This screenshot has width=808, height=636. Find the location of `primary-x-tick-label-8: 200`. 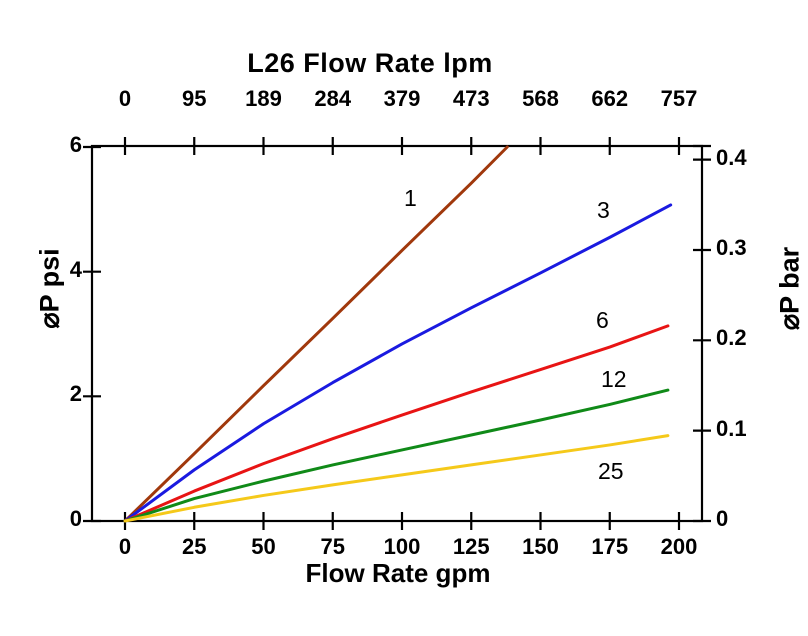

primary-x-tick-label-8: 200 is located at coordinates (679, 546).